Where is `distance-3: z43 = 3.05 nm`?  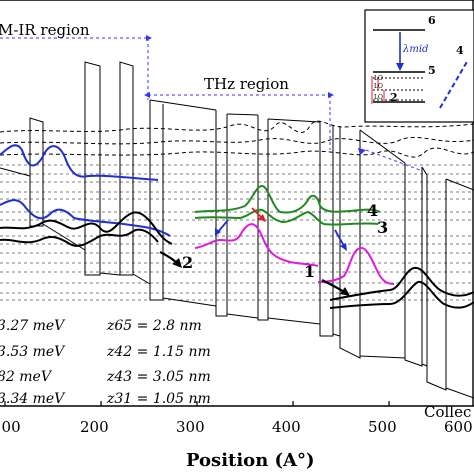 distance-3: z43 = 3.05 nm is located at coordinates (158, 377).